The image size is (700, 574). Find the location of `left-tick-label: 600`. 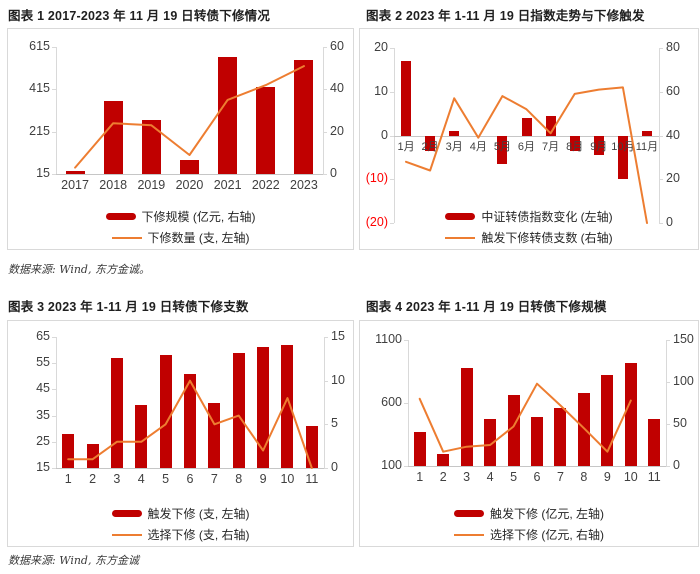

left-tick-label: 600 is located at coordinates (391, 402).